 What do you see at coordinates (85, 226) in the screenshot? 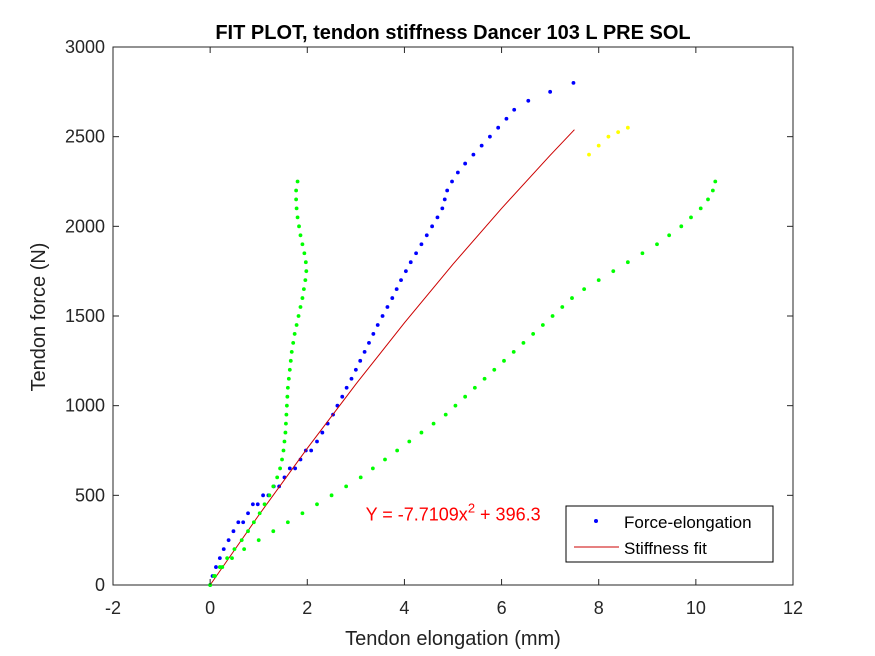
I see `y-tick-label: 2000` at bounding box center [85, 226].